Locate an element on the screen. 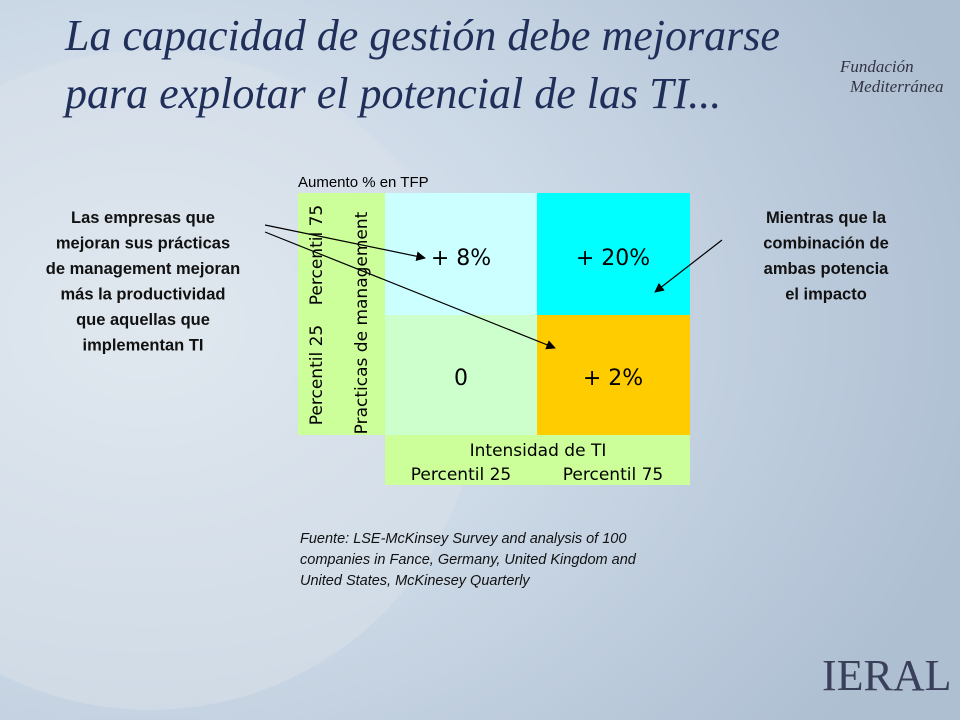 The height and width of the screenshot is (720, 960). logo-text: IERAL is located at coordinates (887, 675).